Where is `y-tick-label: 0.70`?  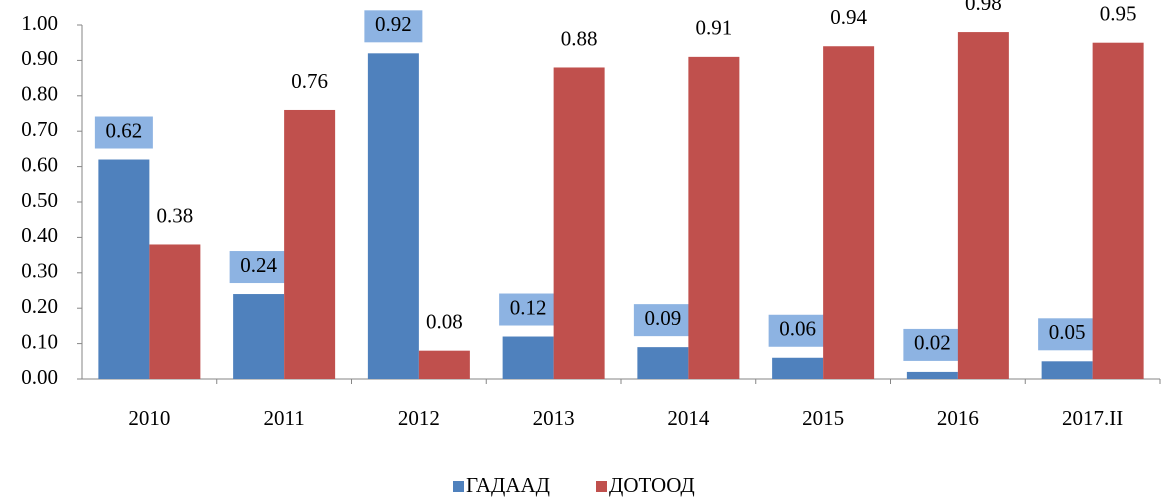 y-tick-label: 0.70 is located at coordinates (39, 129).